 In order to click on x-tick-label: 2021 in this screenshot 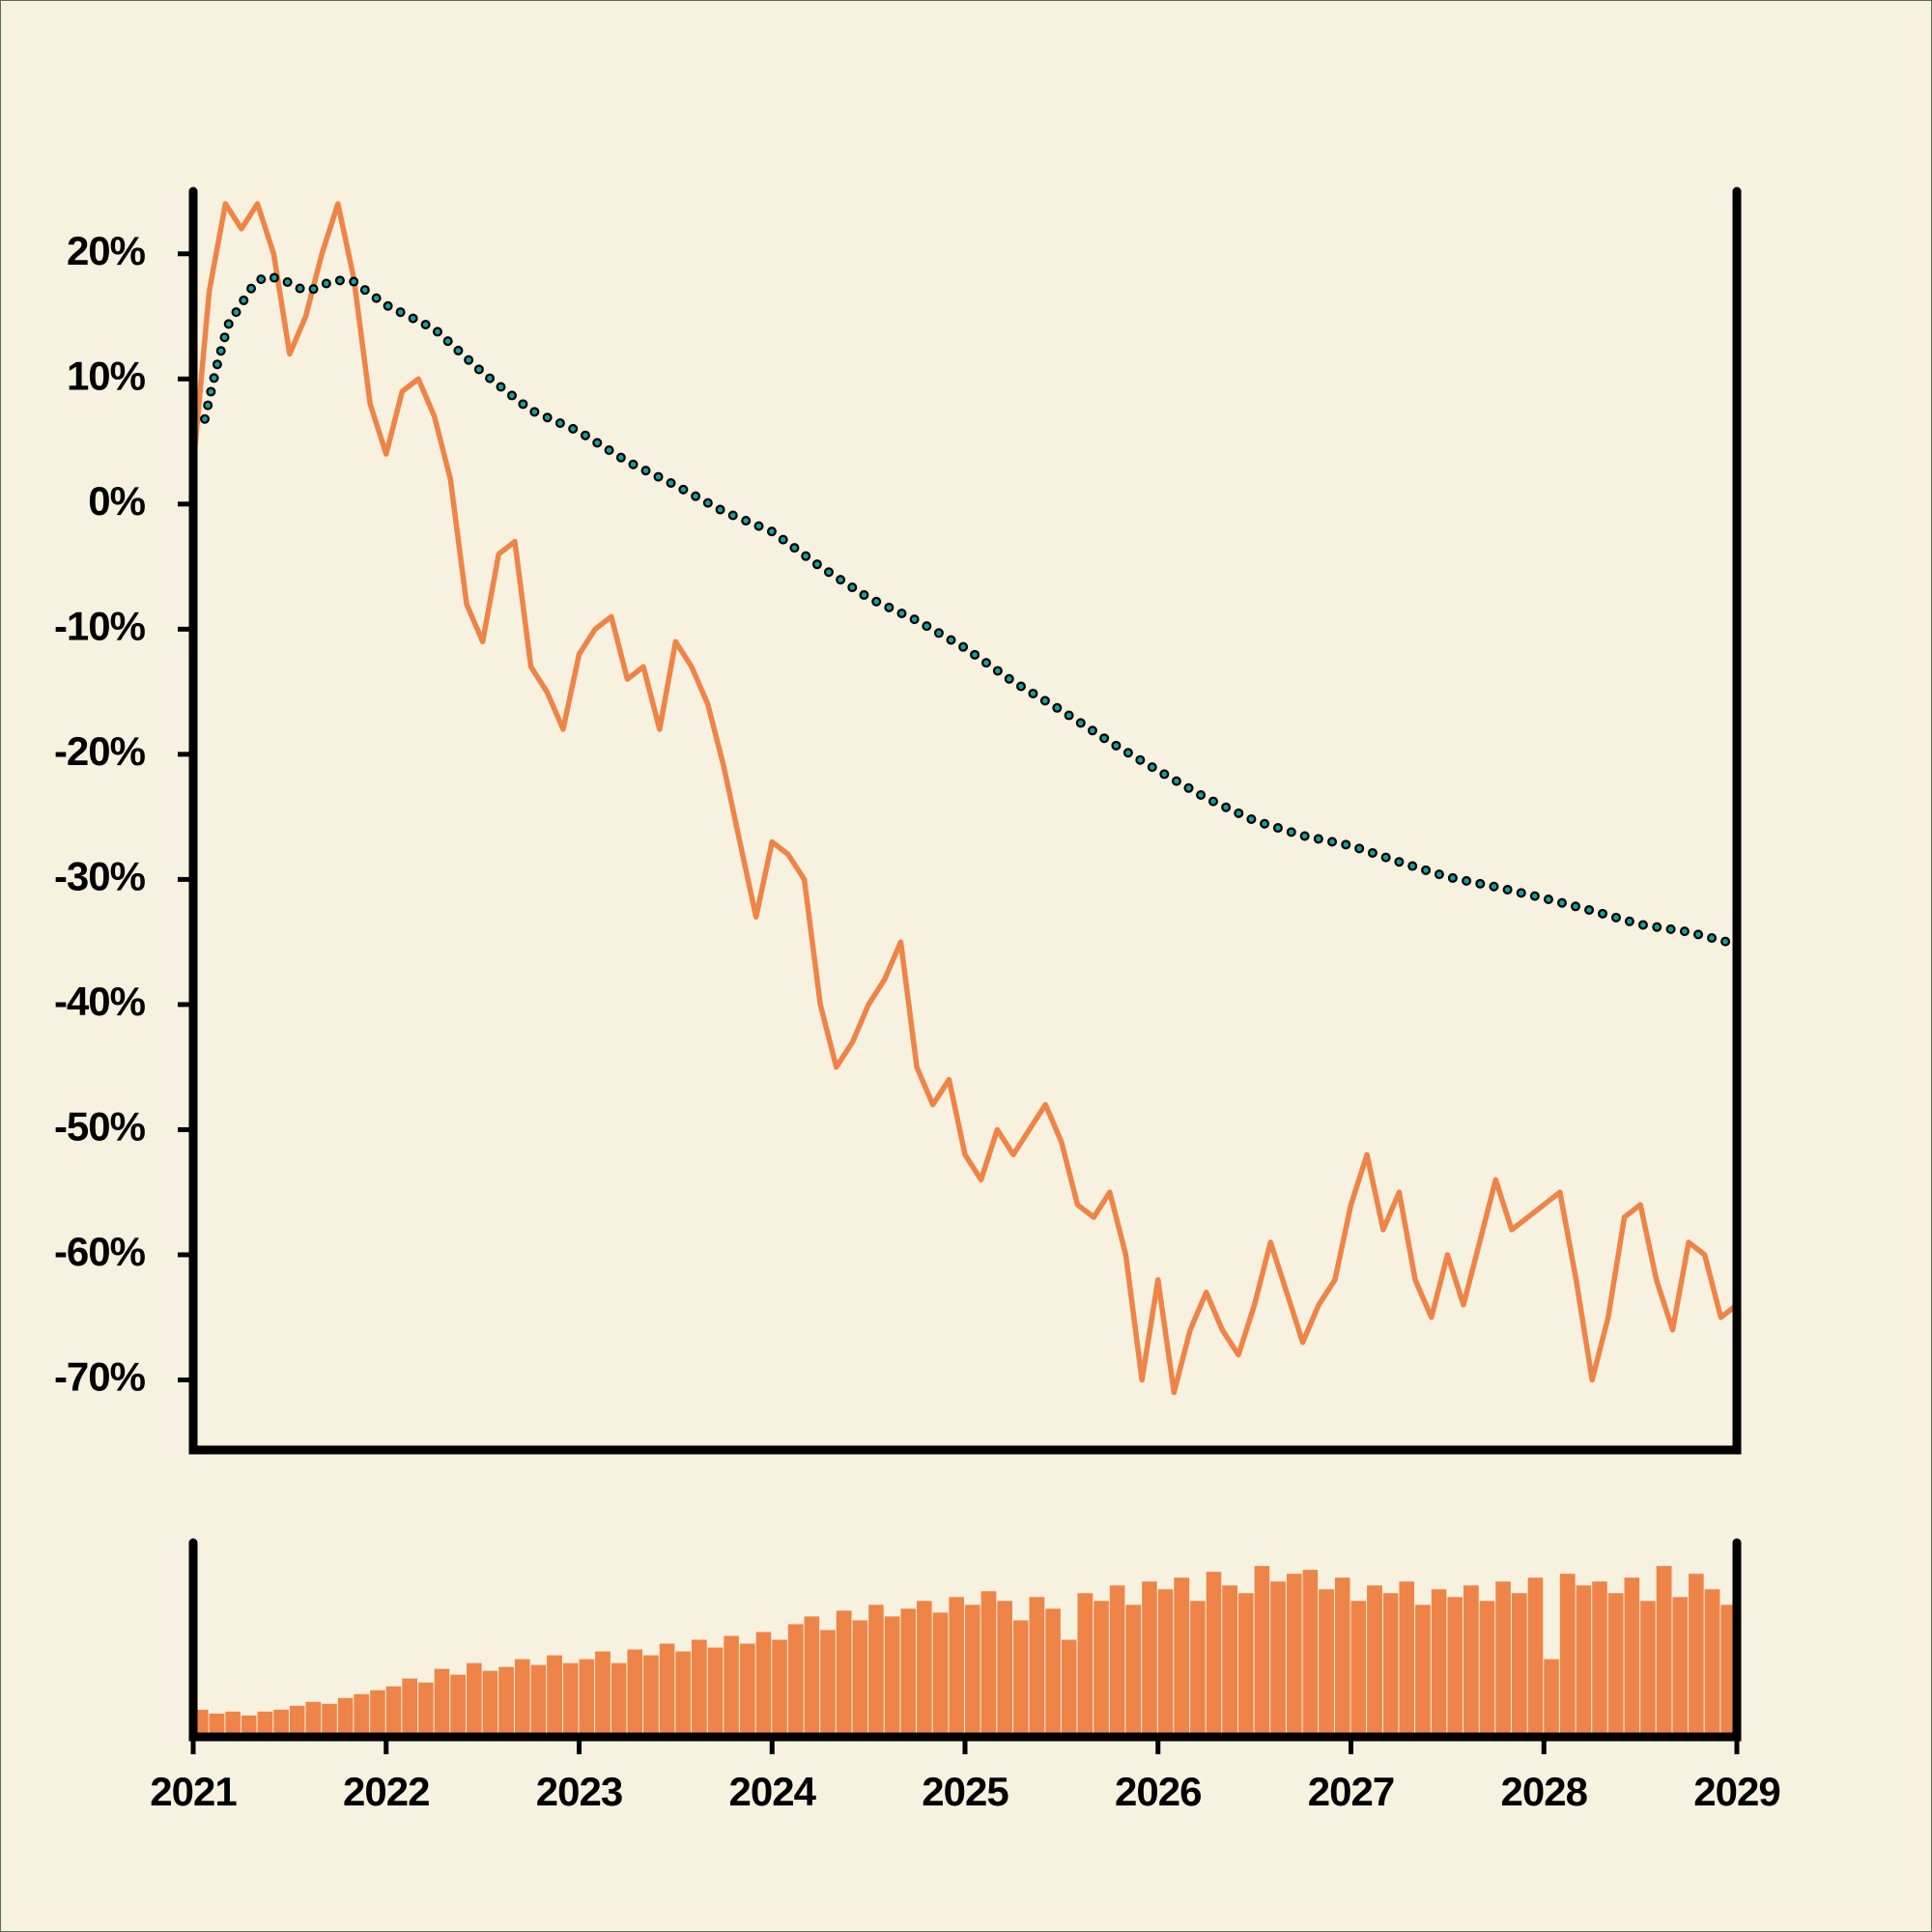, I will do `click(193, 1791)`.